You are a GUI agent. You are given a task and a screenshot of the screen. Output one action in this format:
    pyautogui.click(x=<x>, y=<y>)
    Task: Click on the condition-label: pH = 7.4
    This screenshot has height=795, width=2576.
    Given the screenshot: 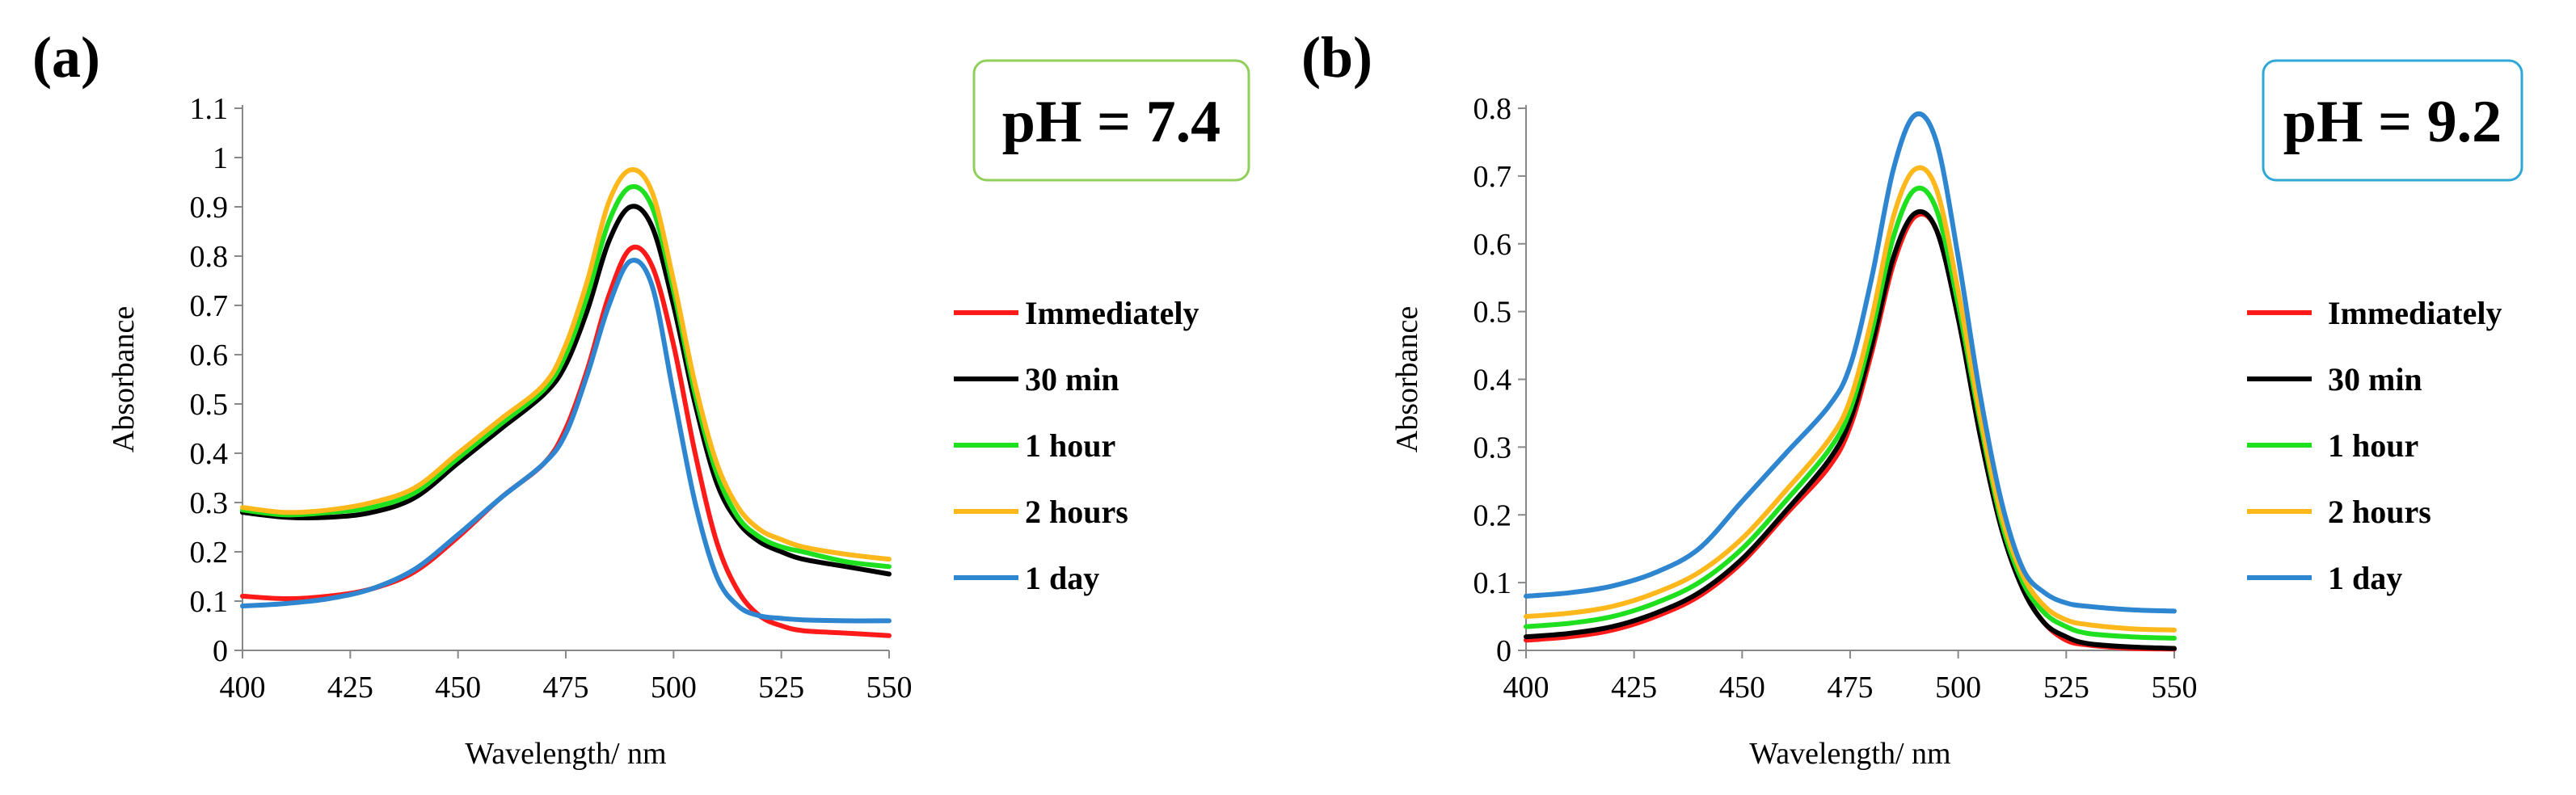 What is the action you would take?
    pyautogui.click(x=1111, y=122)
    